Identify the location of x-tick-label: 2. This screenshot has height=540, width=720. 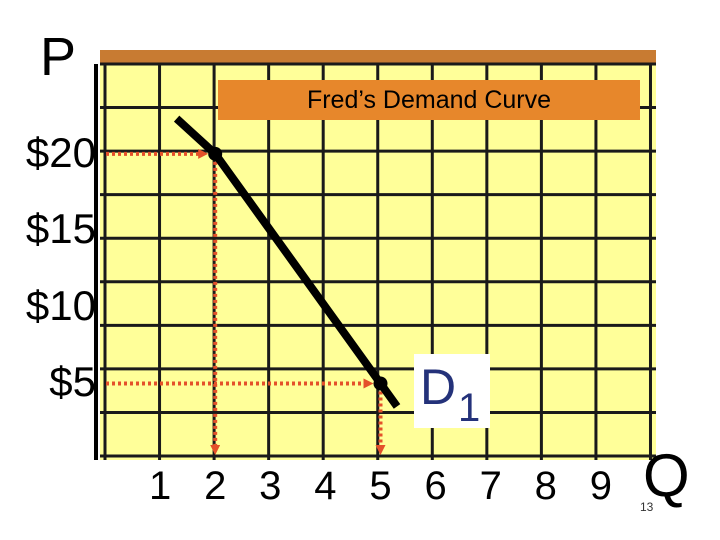
(215, 486).